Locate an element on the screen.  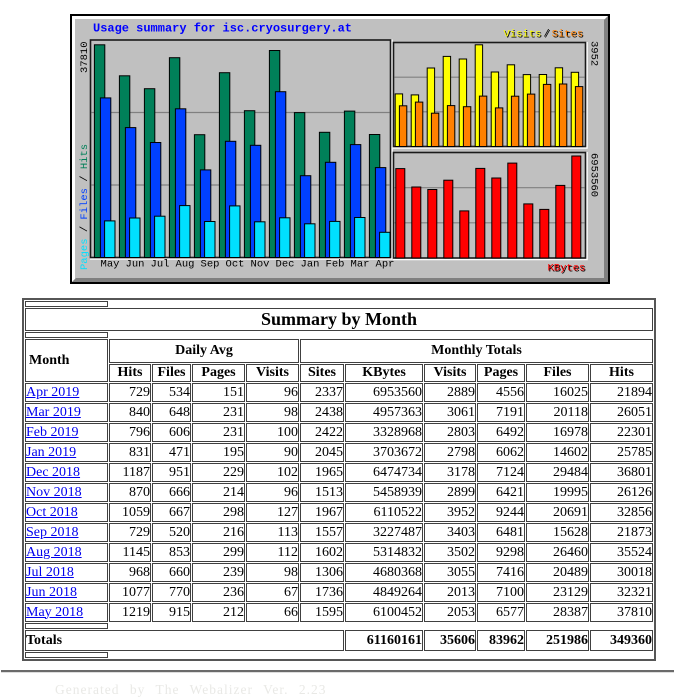
svg-text: Jun is located at coordinates (135, 264).